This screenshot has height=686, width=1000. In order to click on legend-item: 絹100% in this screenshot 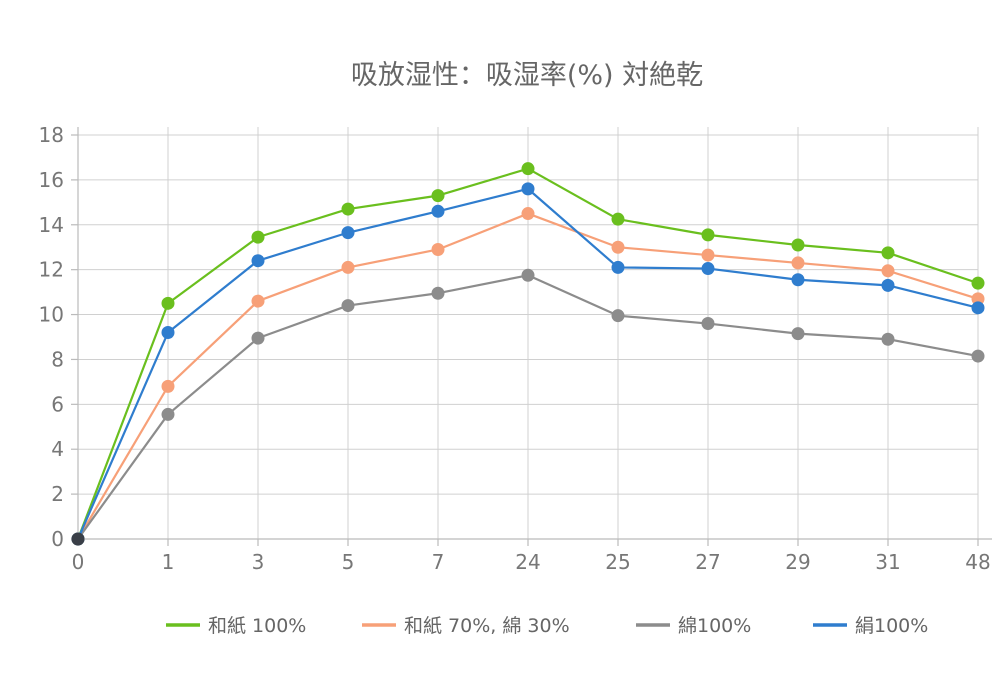, I will do `click(870, 626)`.